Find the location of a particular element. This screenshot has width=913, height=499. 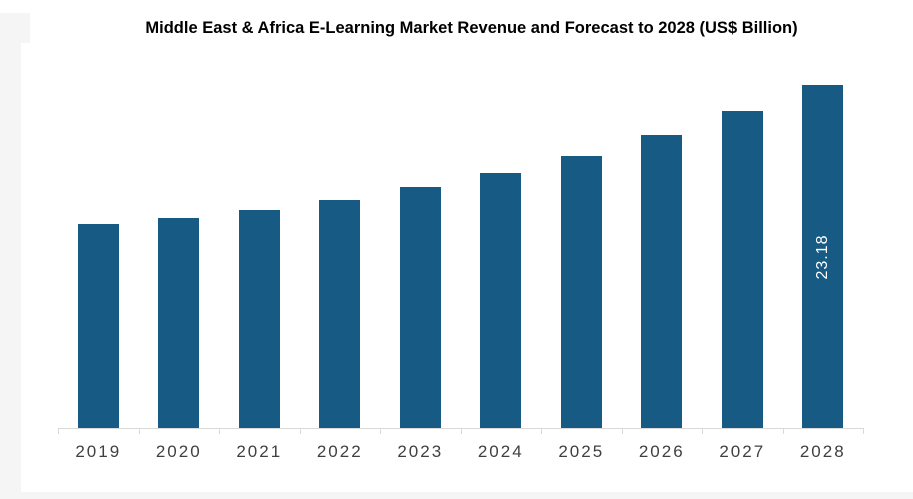

bar-2027 is located at coordinates (742, 269).